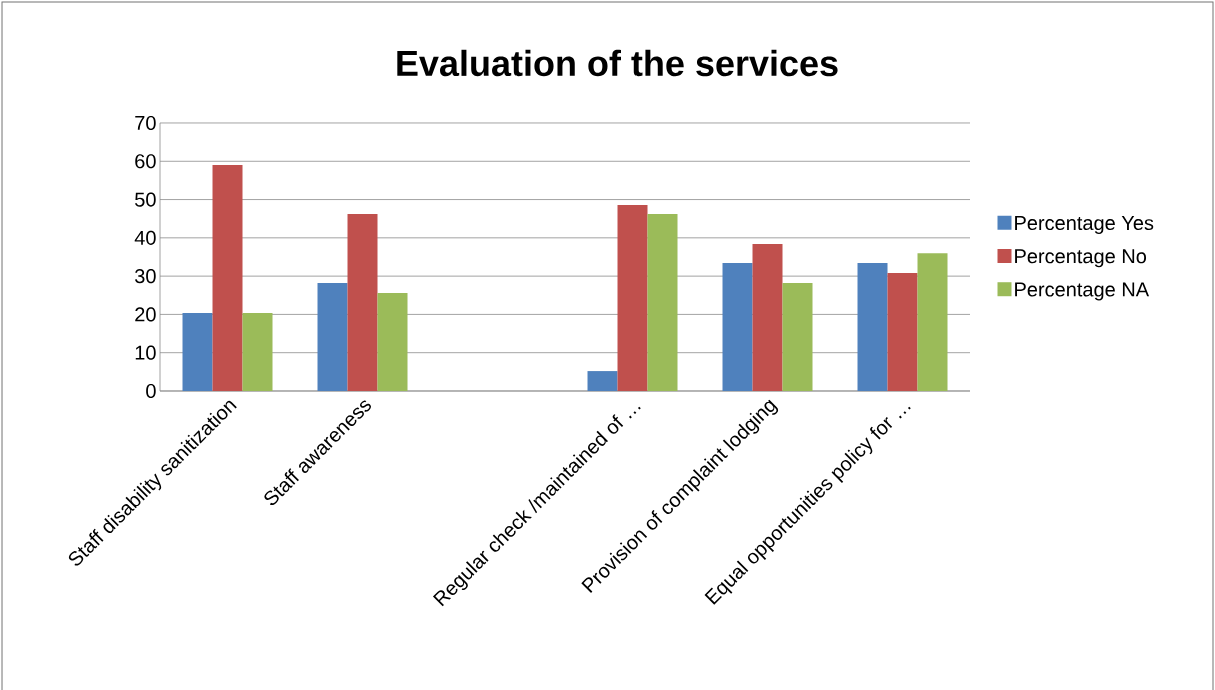 The height and width of the screenshot is (690, 1215). Describe the element at coordinates (145, 123) in the screenshot. I see `y-tick-label: 70` at that location.